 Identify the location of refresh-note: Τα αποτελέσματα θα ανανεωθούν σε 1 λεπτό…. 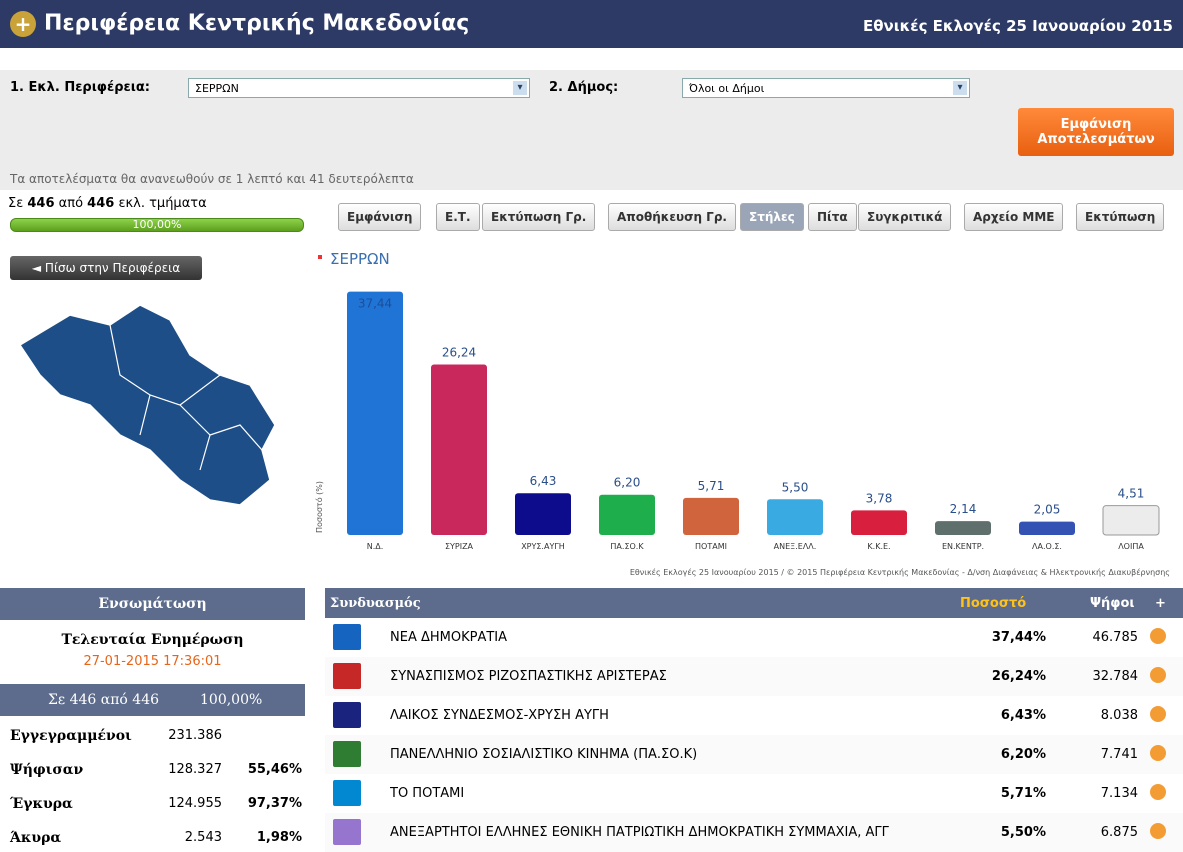
(212, 179).